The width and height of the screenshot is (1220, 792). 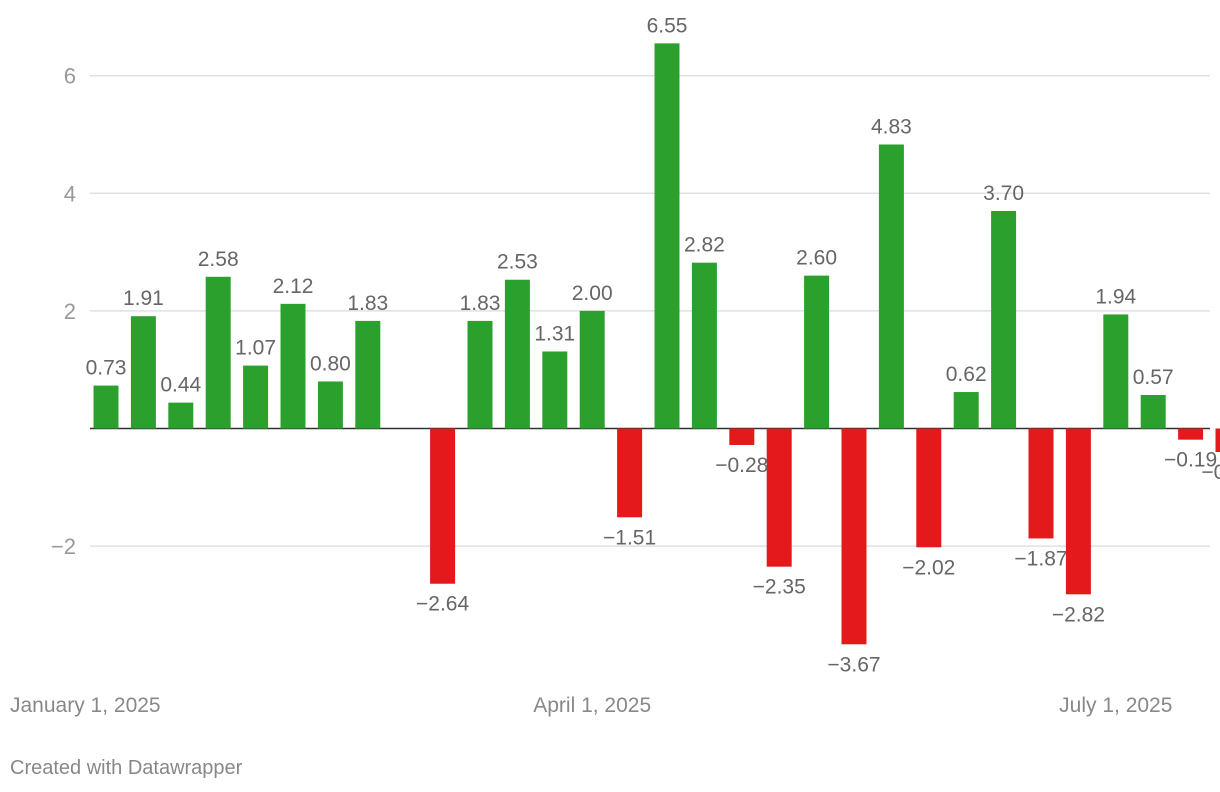 I want to click on bar-value-label: 2.53, so click(x=517, y=262).